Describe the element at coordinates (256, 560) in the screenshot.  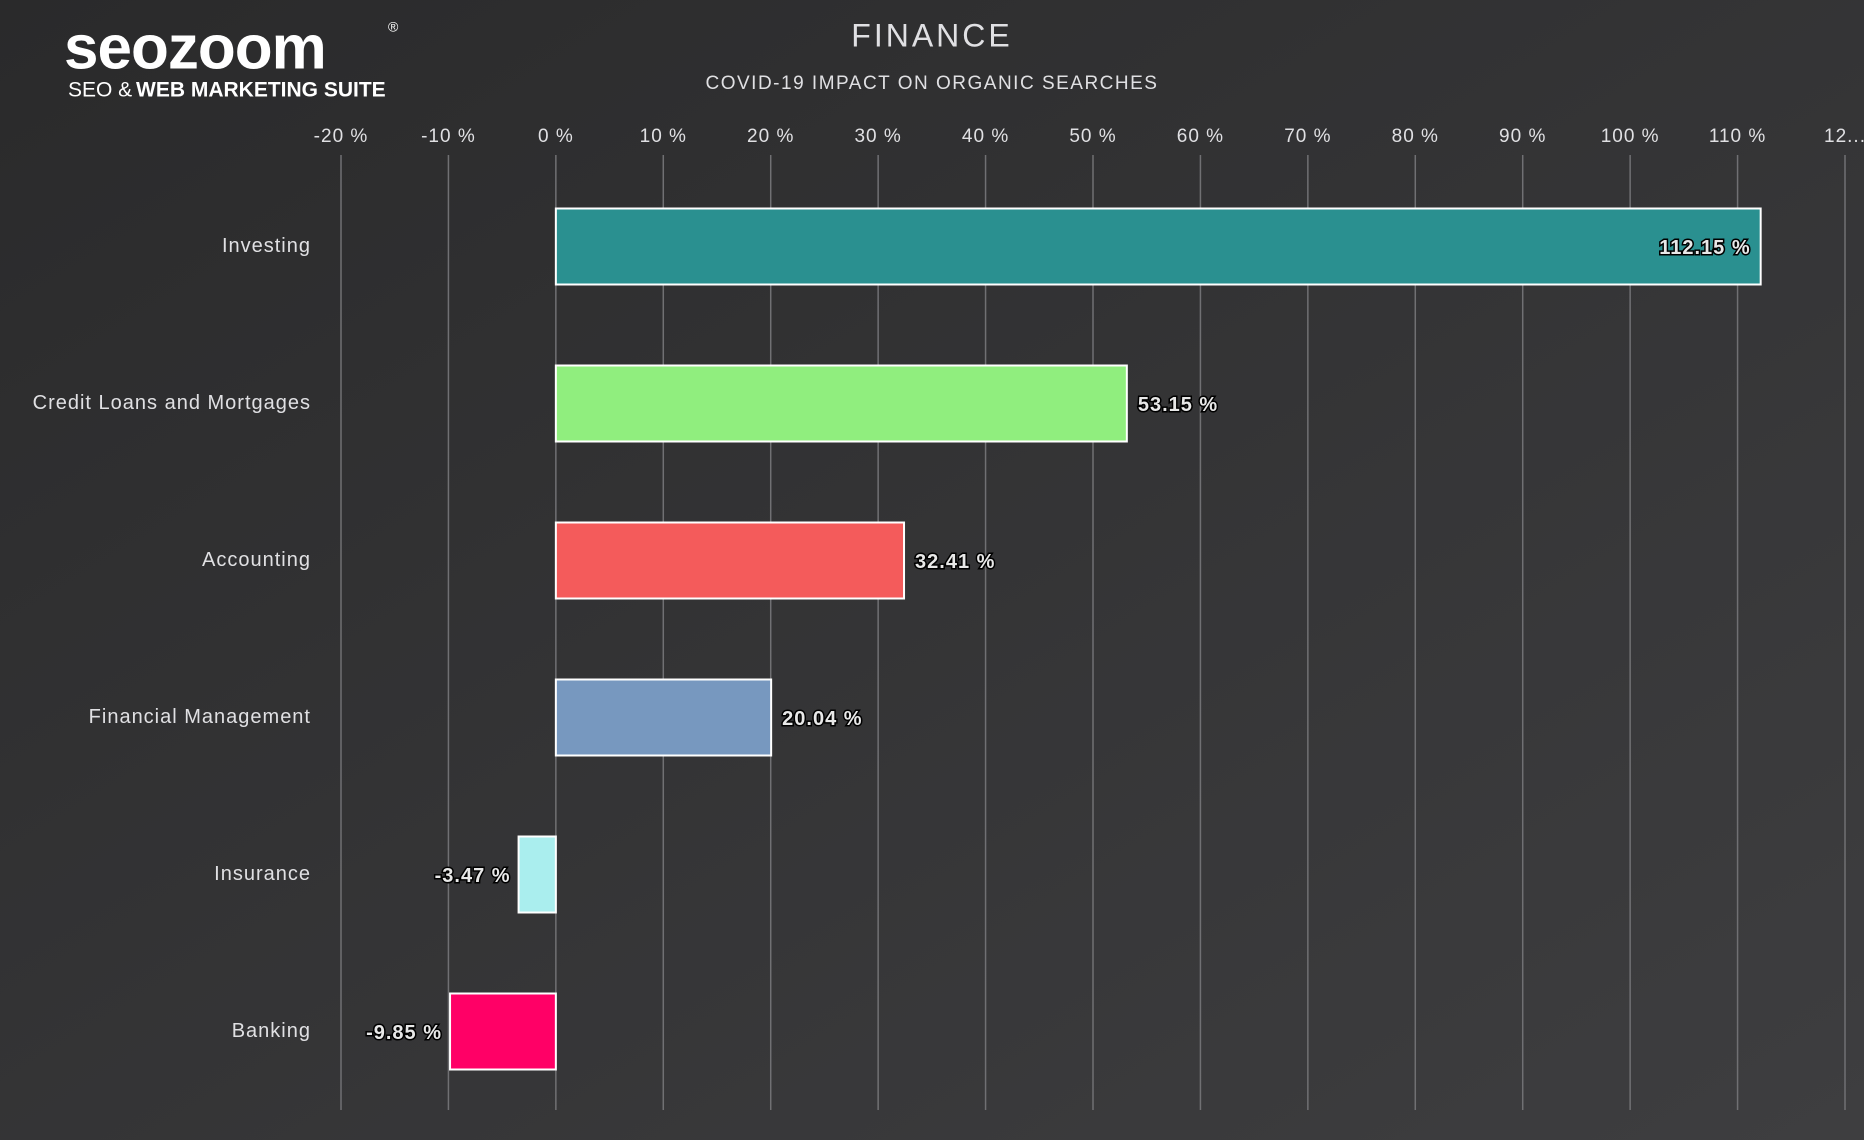
I see `category-label: Accounting` at that location.